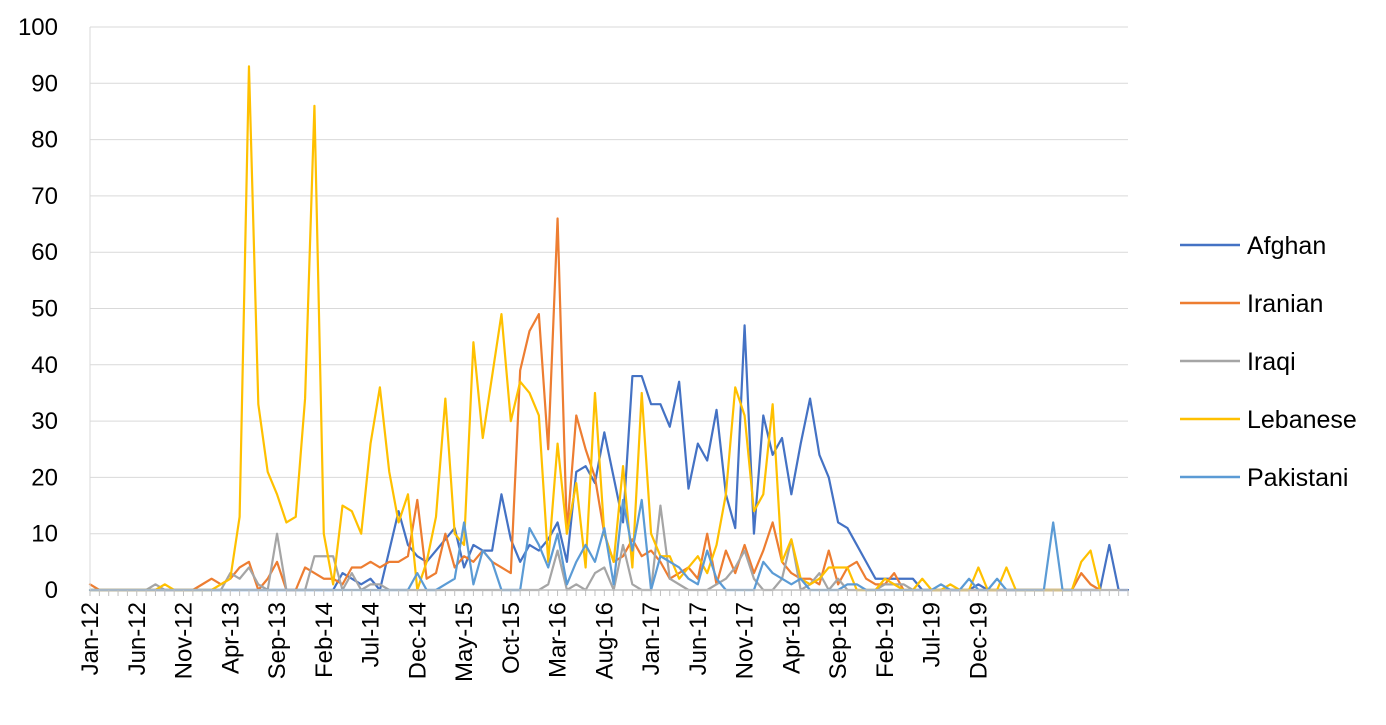 This screenshot has height=725, width=1386. Describe the element at coordinates (885, 640) in the screenshot. I see `x-tick-label: Feb-19` at that location.